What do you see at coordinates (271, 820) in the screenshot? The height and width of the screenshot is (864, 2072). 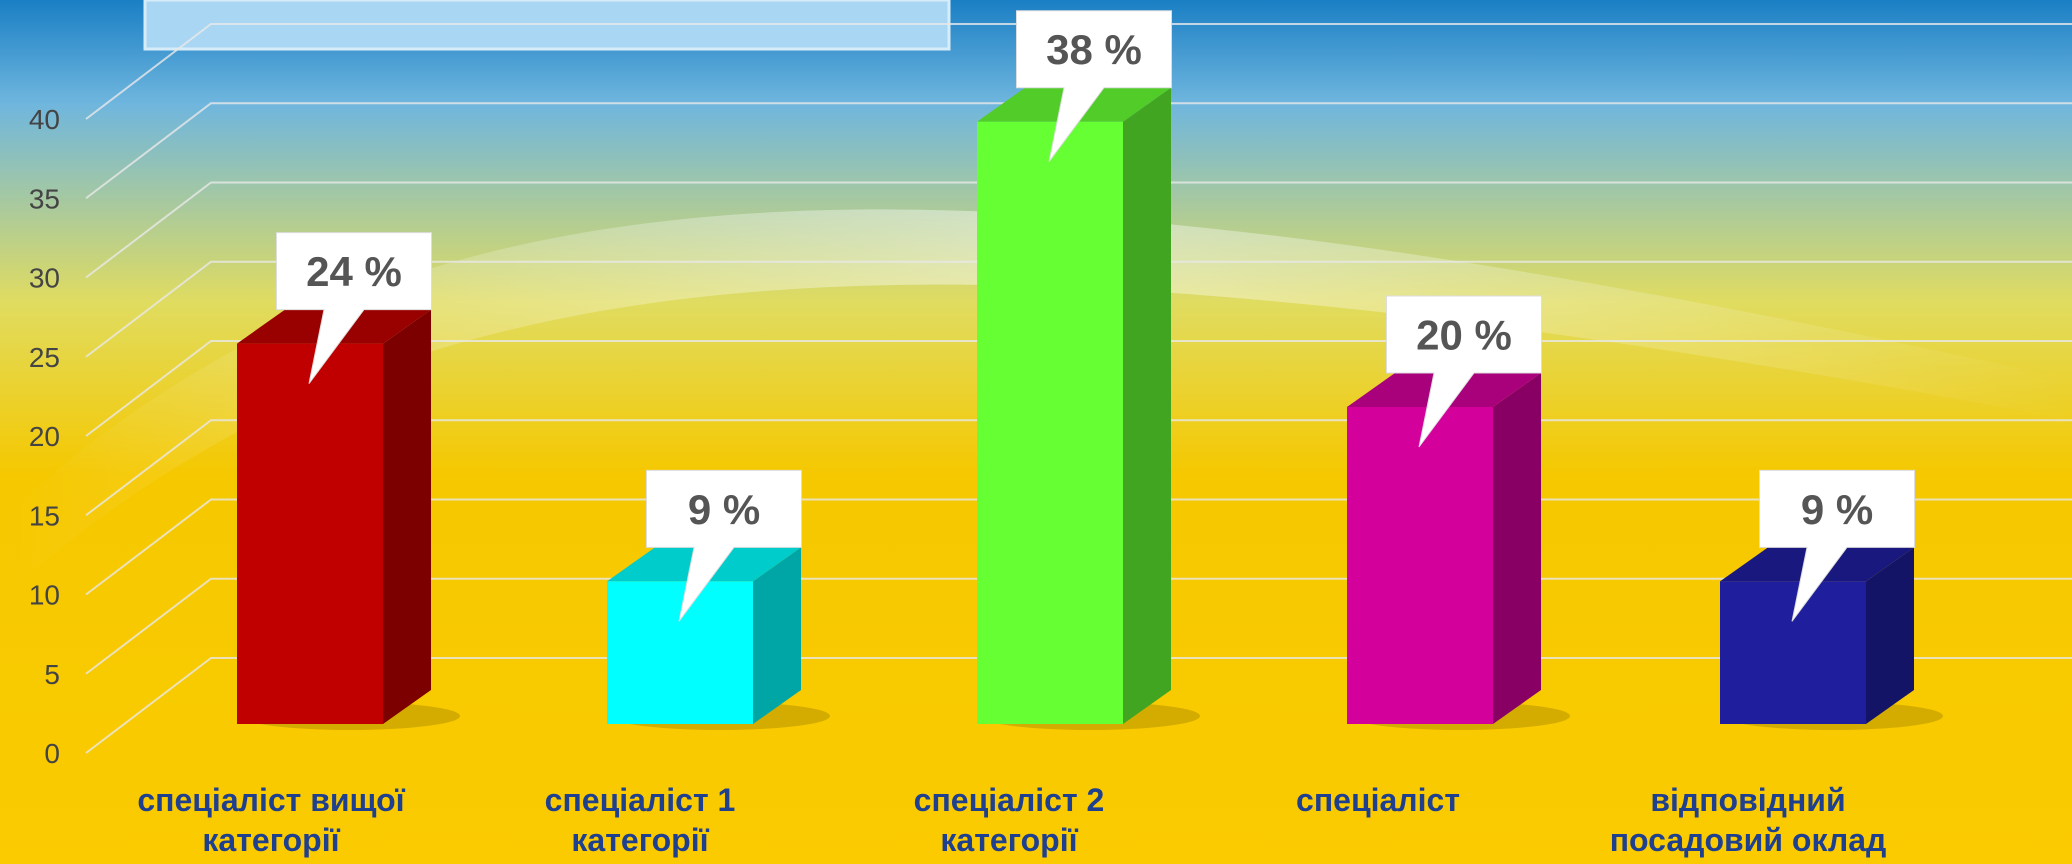 I see `x-tick-label: спеціаліст вищої категорії` at bounding box center [271, 820].